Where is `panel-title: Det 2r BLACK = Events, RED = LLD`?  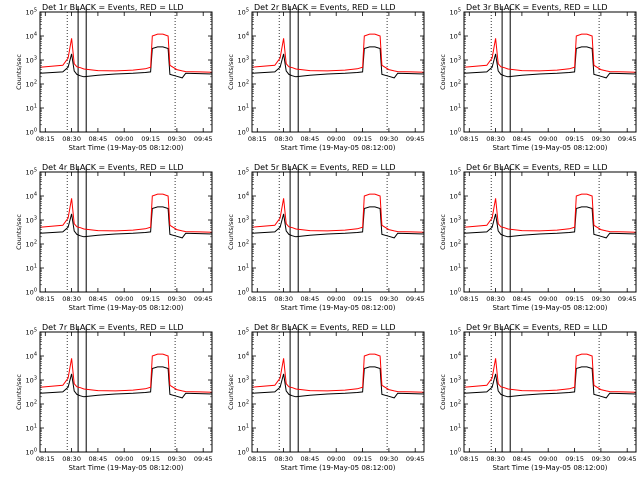 panel-title: Det 2r BLACK = Events, RED = LLD is located at coordinates (325, 7).